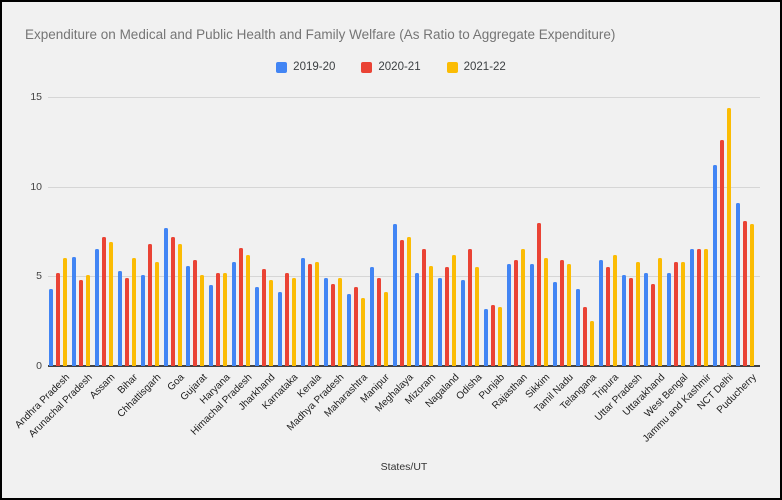 This screenshot has width=782, height=500. I want to click on bar-2019-20-Chhattisgarh, so click(142, 320).